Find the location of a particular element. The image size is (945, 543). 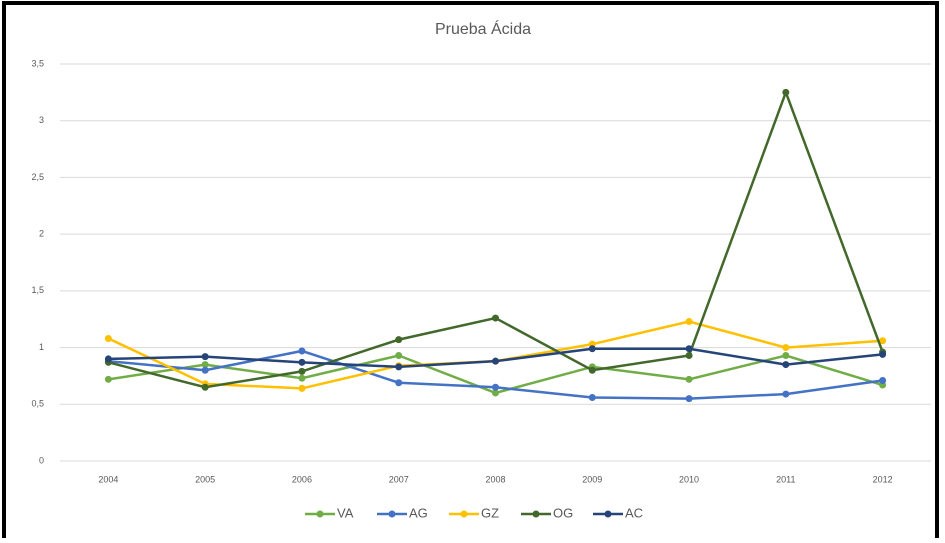

y-tick-label: 0 is located at coordinates (41, 460).